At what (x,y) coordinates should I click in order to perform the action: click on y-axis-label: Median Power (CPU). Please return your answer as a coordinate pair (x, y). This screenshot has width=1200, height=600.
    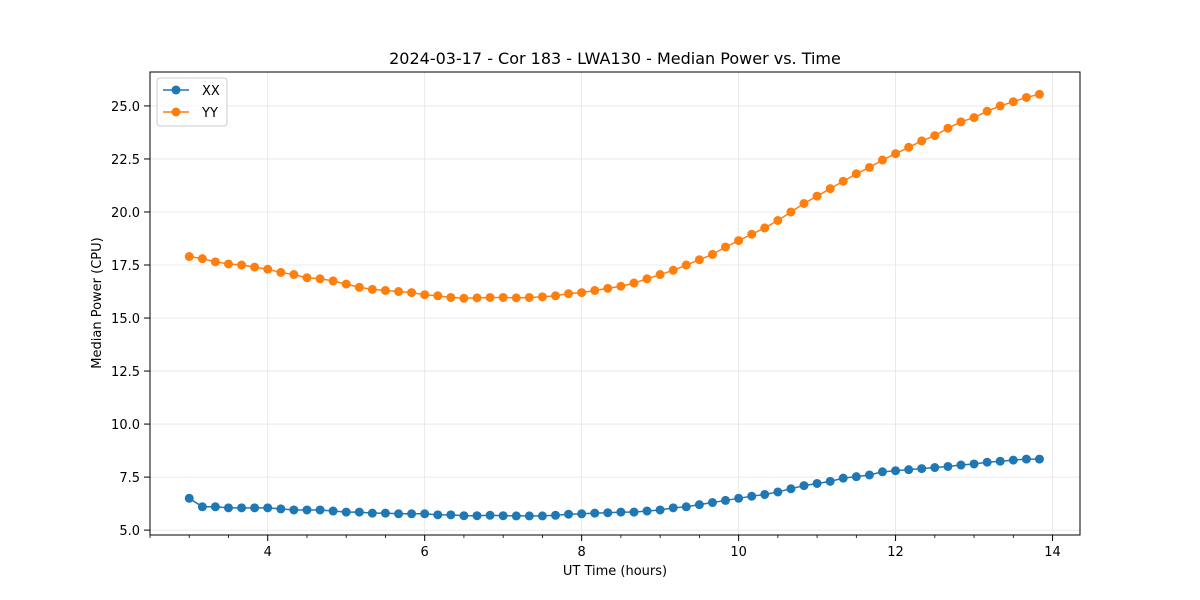
    Looking at the image, I should click on (97, 302).